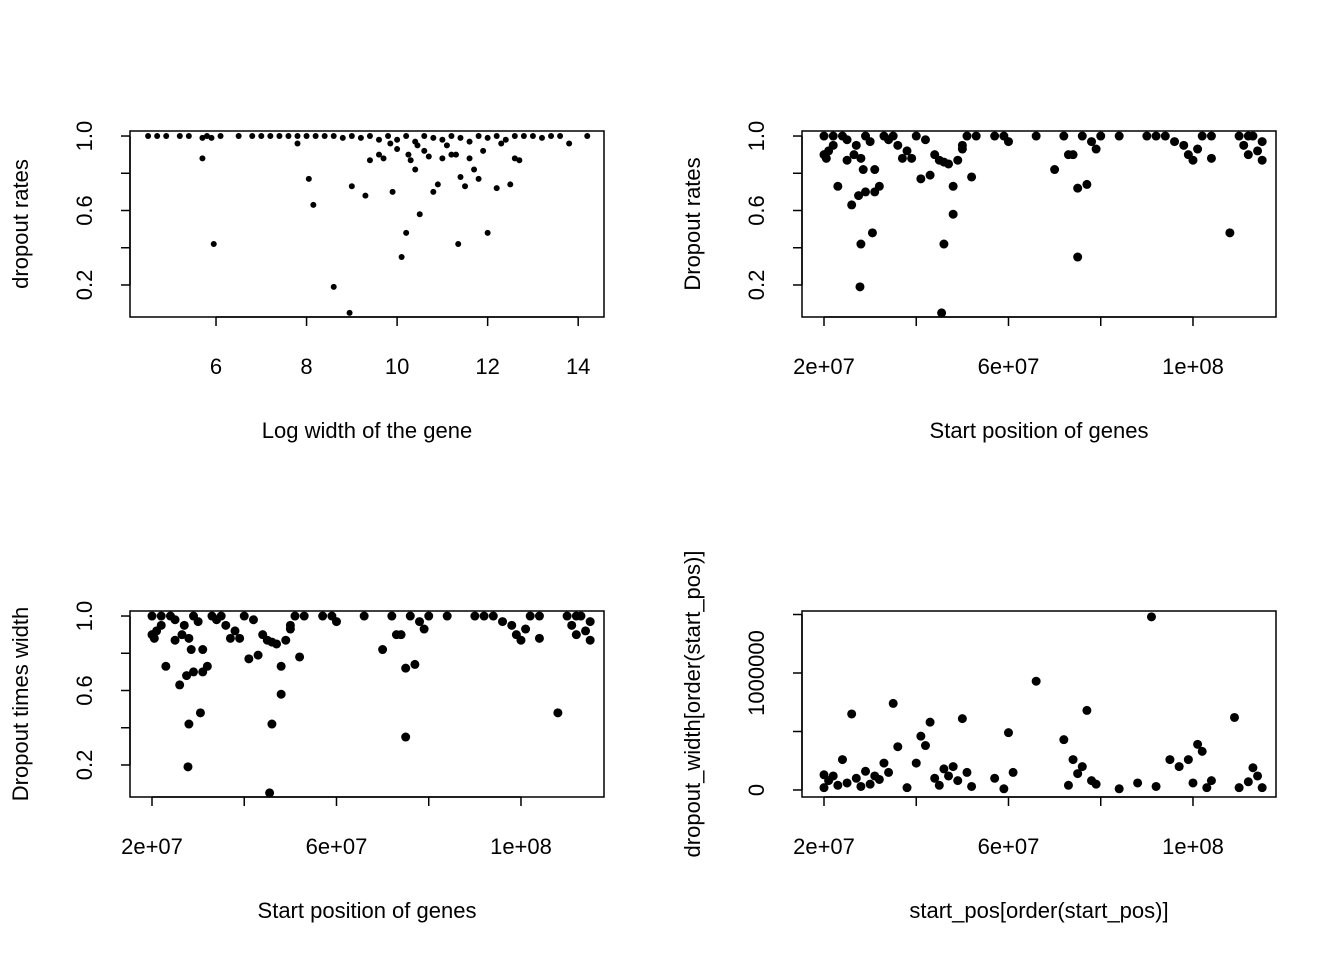 This screenshot has width=1344, height=960. Describe the element at coordinates (216, 366) in the screenshot. I see `x-tick-label: 6` at that location.